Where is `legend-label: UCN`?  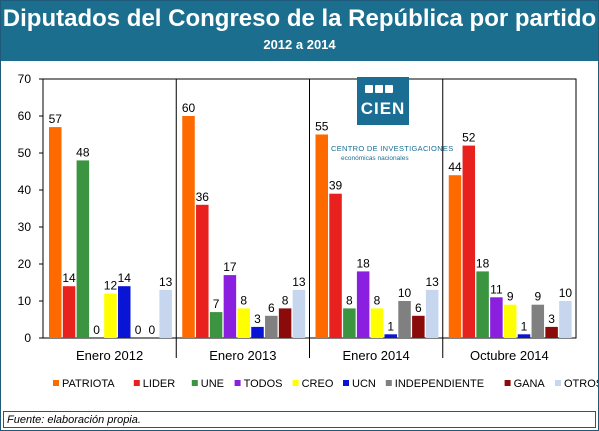
legend-label: UCN is located at coordinates (364, 384).